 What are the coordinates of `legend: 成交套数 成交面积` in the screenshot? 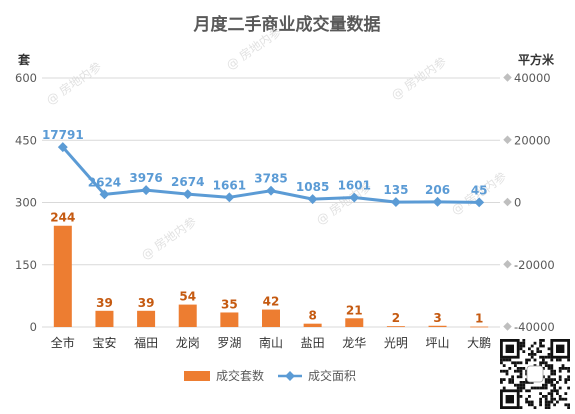 It's located at (270, 375).